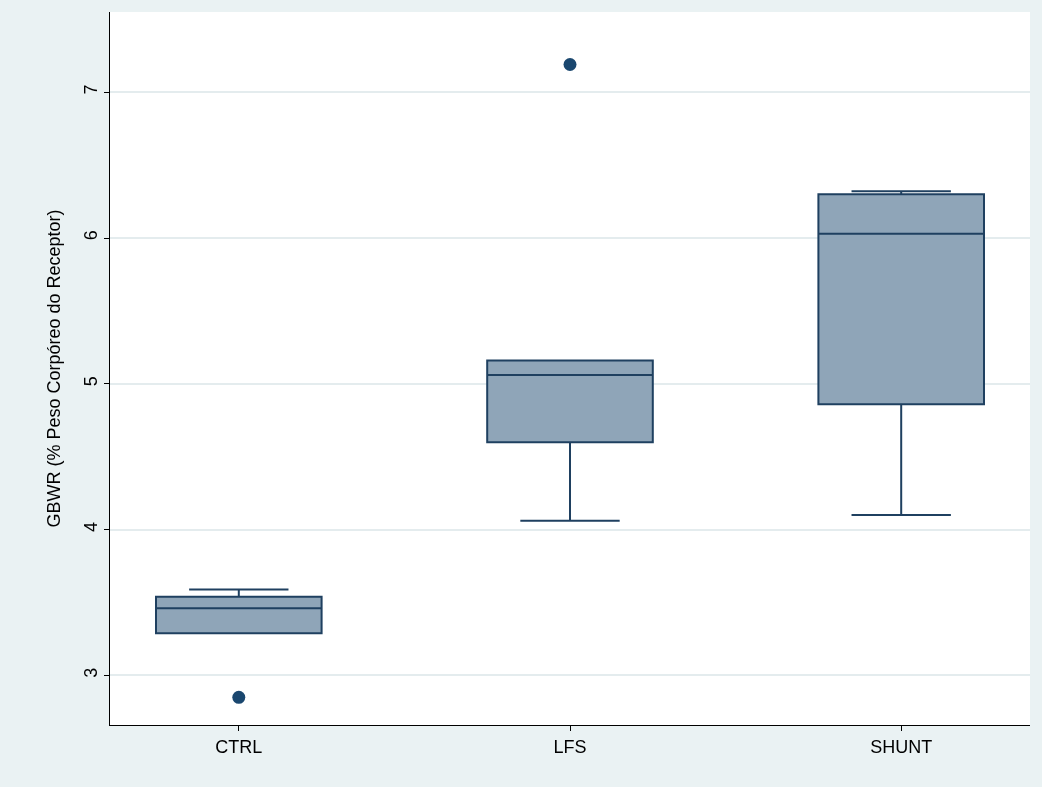 The height and width of the screenshot is (787, 1042). I want to click on y-tick-label: 6, so click(90, 235).